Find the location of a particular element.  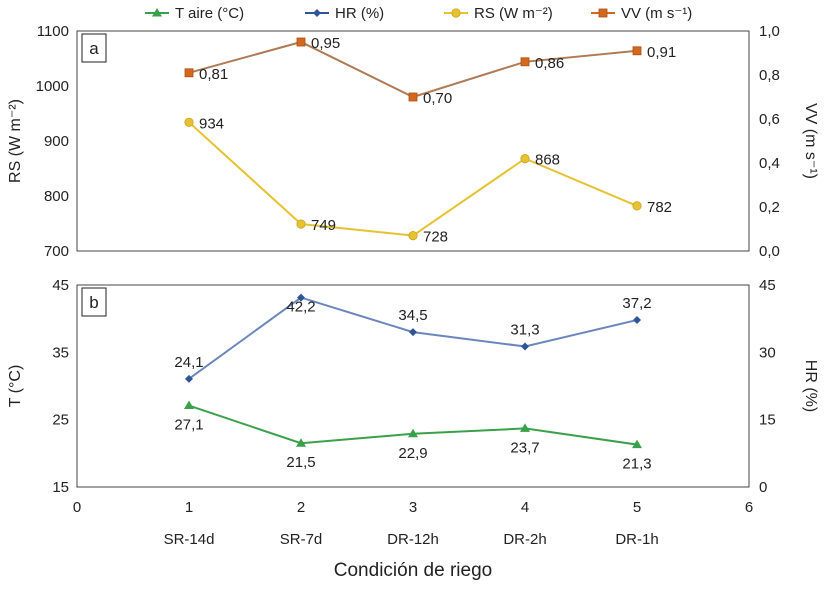

y-left-tick-label: 800 is located at coordinates (56, 196).